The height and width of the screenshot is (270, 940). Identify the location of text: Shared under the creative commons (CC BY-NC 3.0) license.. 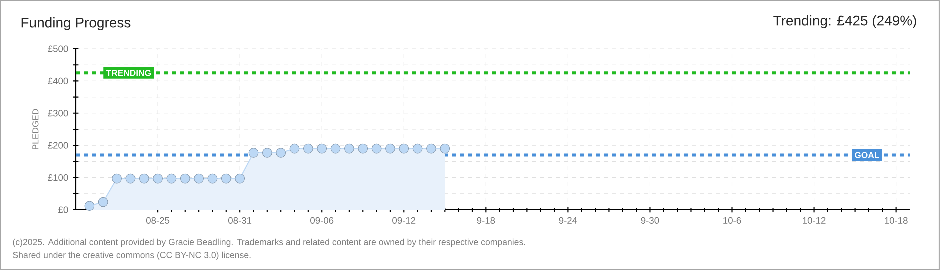
(132, 256).